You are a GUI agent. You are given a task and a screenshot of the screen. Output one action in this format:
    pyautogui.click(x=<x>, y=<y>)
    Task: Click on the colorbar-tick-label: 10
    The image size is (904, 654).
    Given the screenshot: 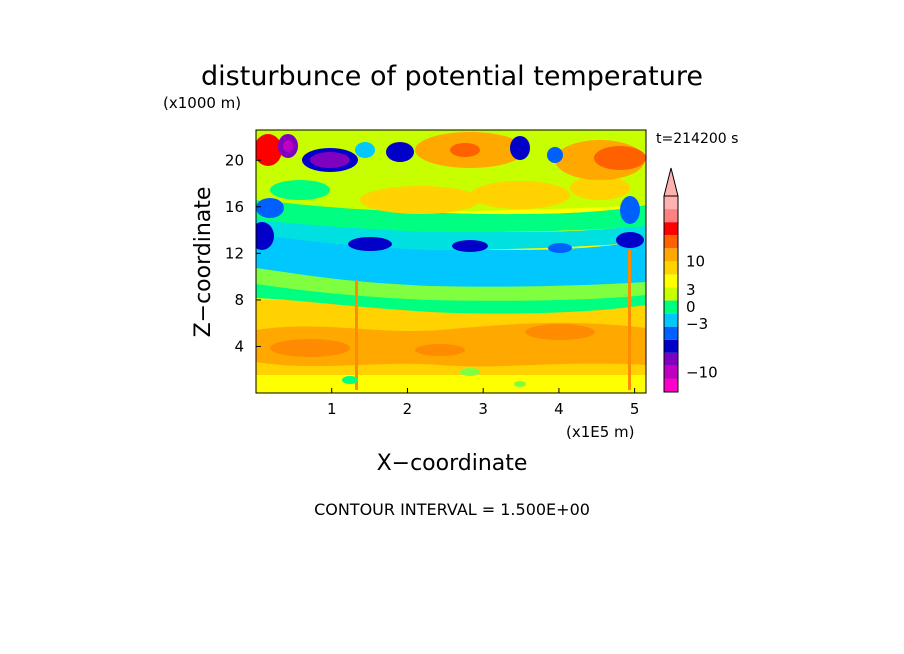 What is the action you would take?
    pyautogui.click(x=695, y=261)
    